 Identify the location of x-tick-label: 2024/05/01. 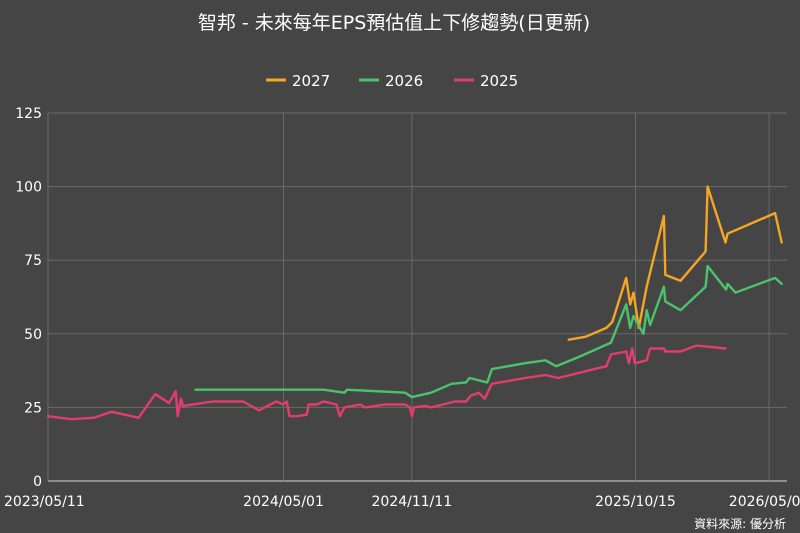
(283, 502).